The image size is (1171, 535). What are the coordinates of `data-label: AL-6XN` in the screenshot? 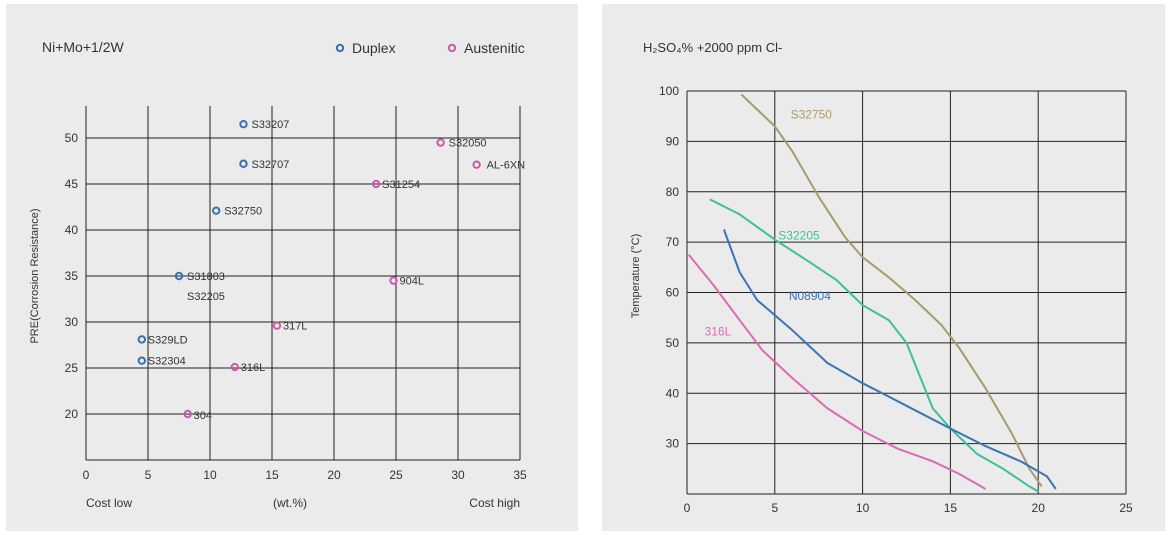 It's located at (506, 166).